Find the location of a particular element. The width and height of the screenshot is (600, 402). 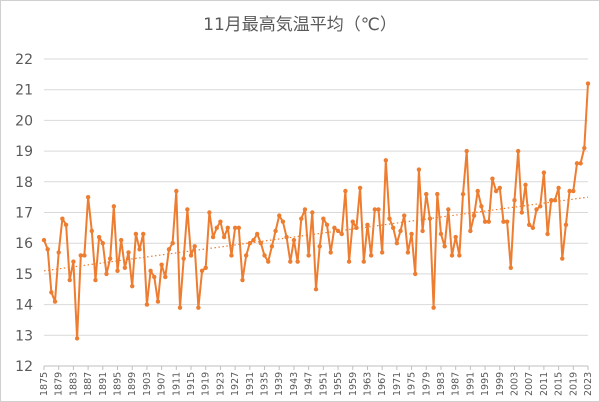

x-tick-label: 1891 is located at coordinates (103, 384).